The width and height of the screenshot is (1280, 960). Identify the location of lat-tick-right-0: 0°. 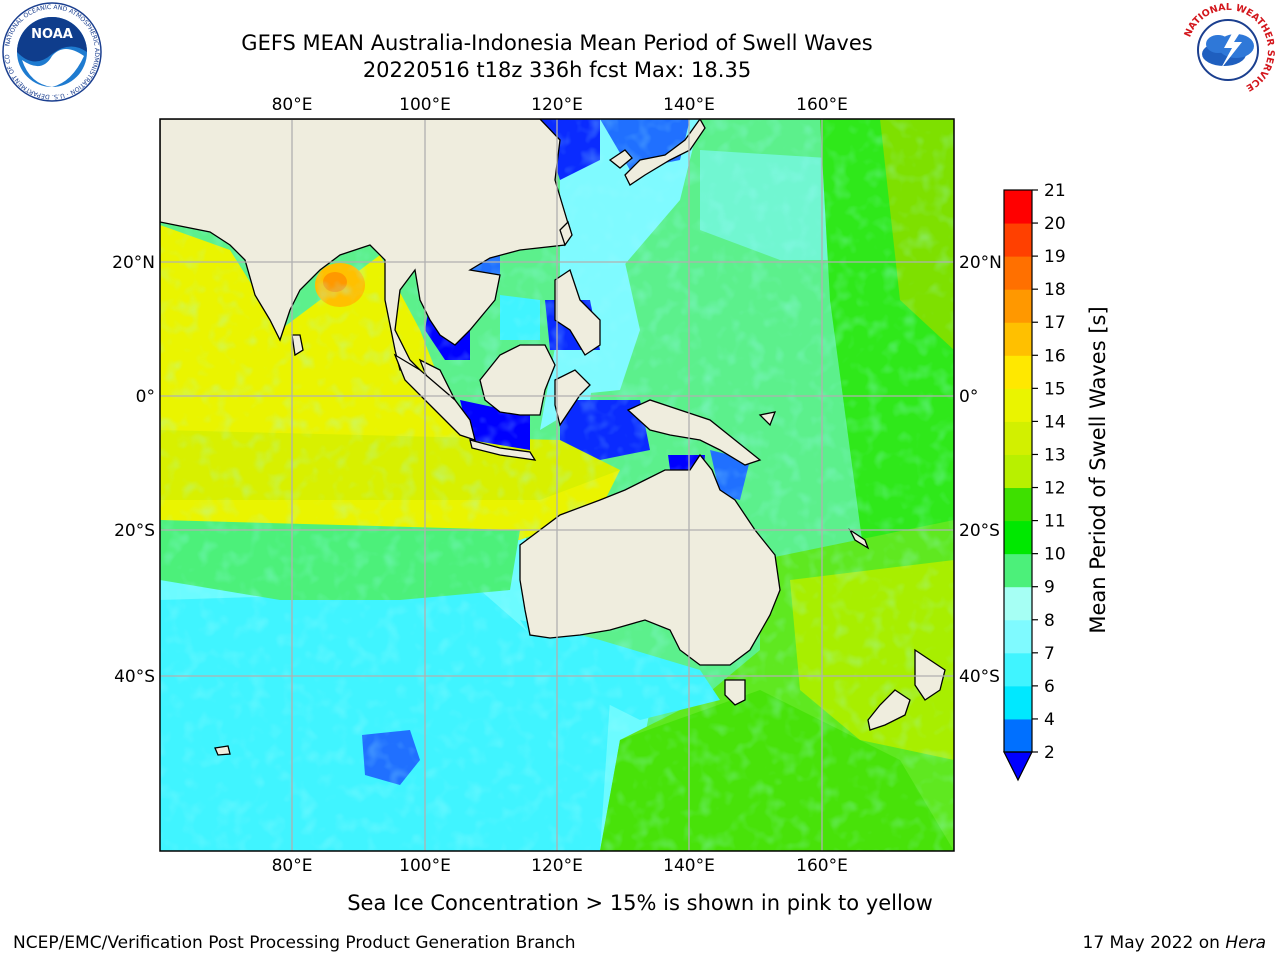
(968, 397).